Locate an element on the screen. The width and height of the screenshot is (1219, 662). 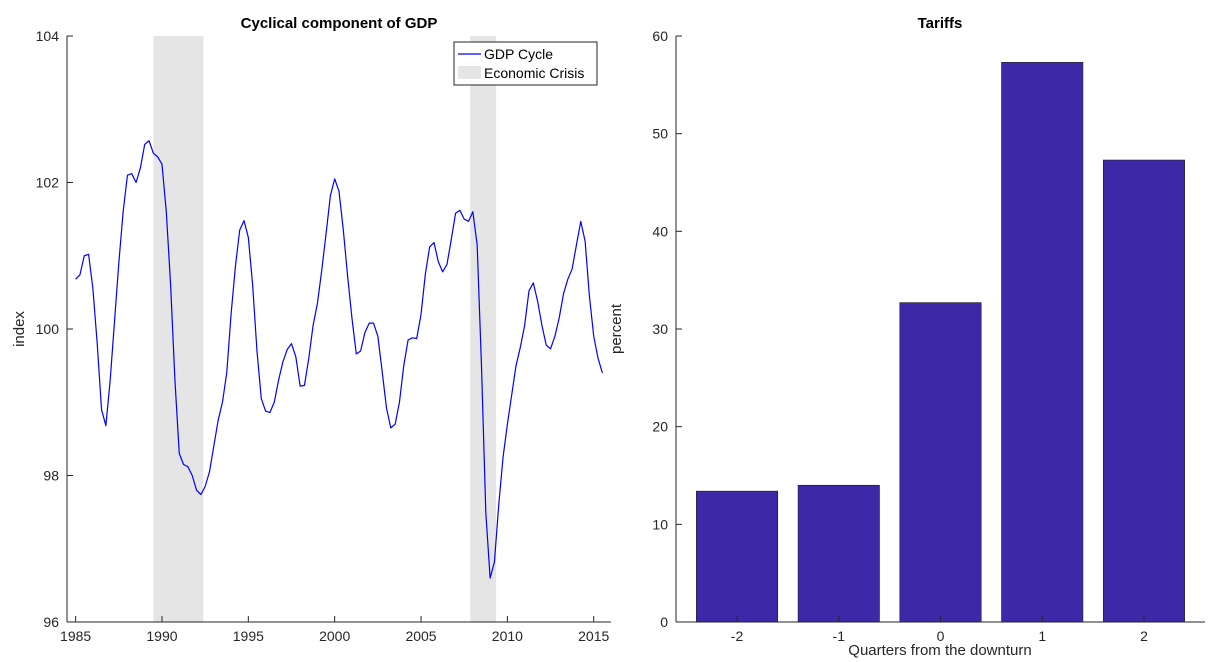
line-ytick-label: 98 is located at coordinates (51, 476).